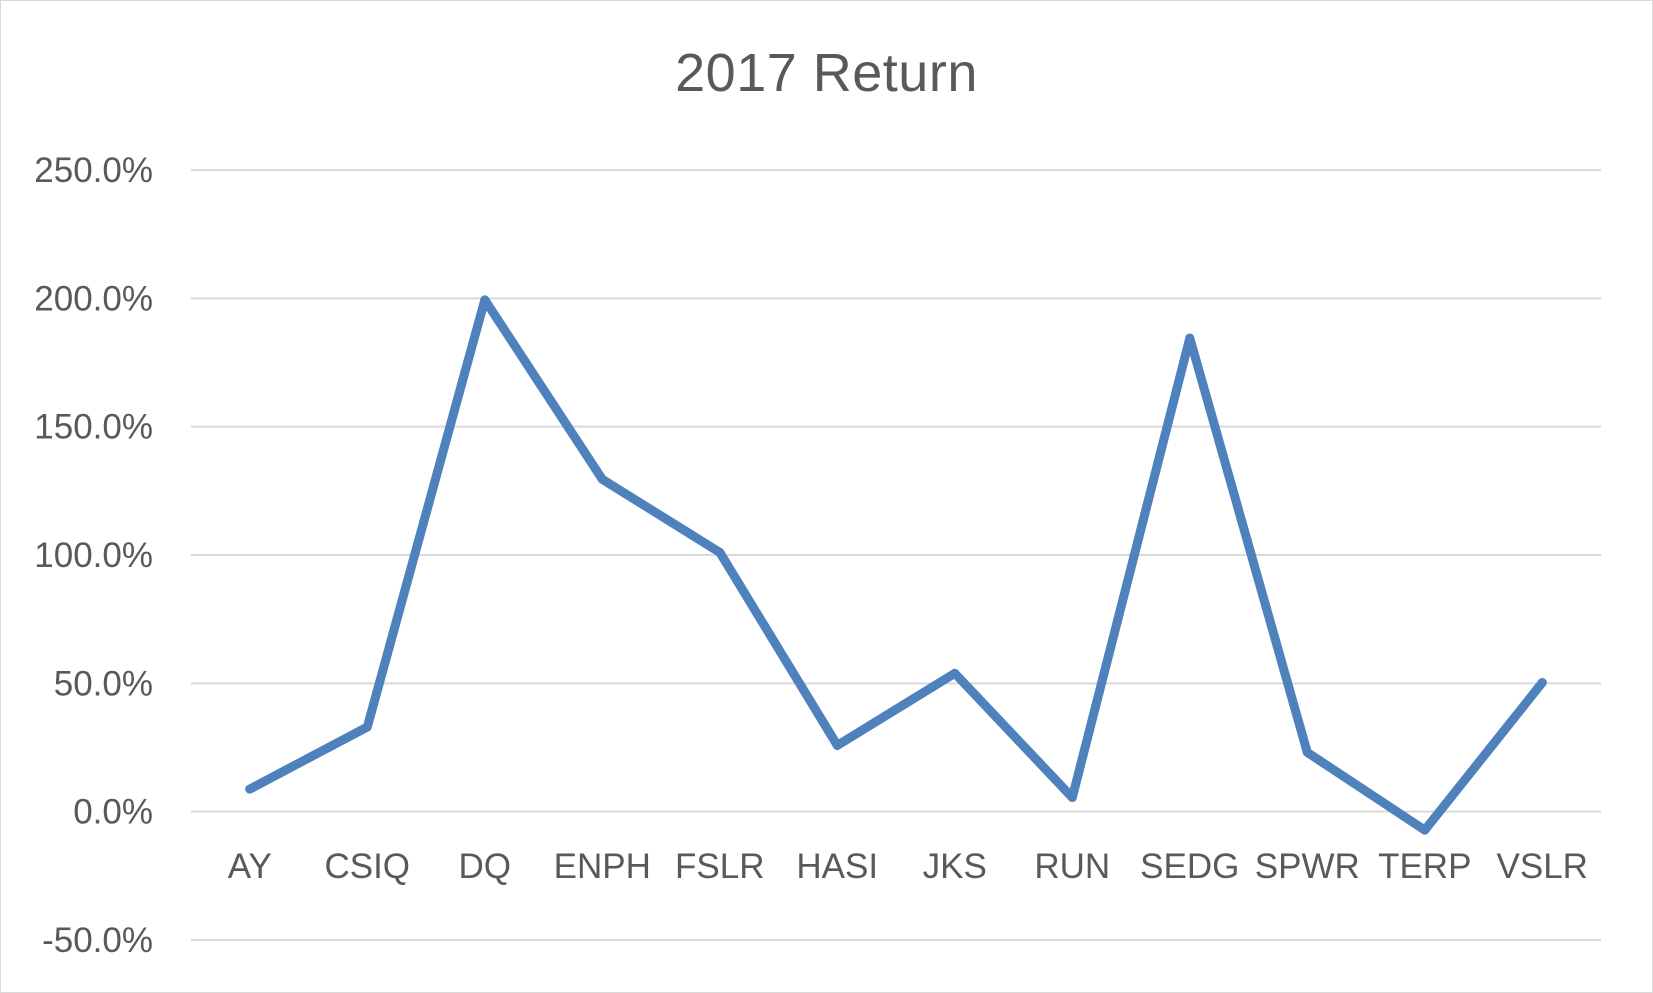  I want to click on data-point-spwr, so click(1307, 752).